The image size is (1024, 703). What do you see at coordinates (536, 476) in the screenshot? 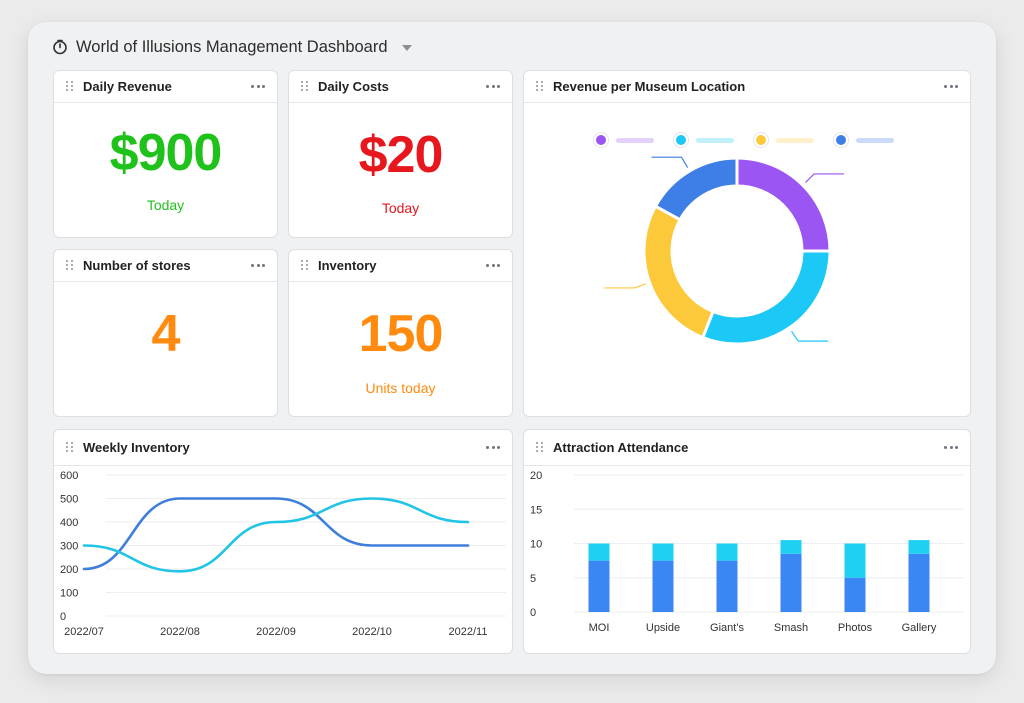
I see `y-tick-label: 20` at bounding box center [536, 476].